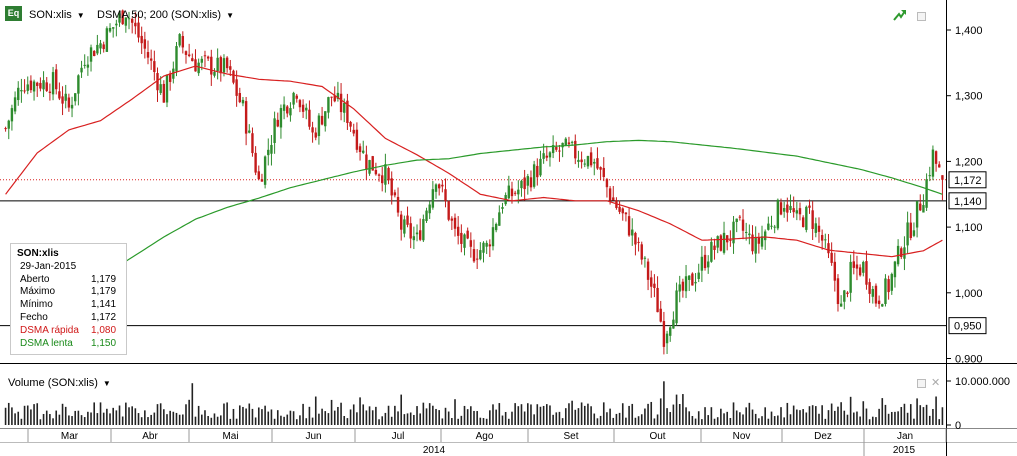  I want to click on y-tick-label: 0,900, so click(969, 360).